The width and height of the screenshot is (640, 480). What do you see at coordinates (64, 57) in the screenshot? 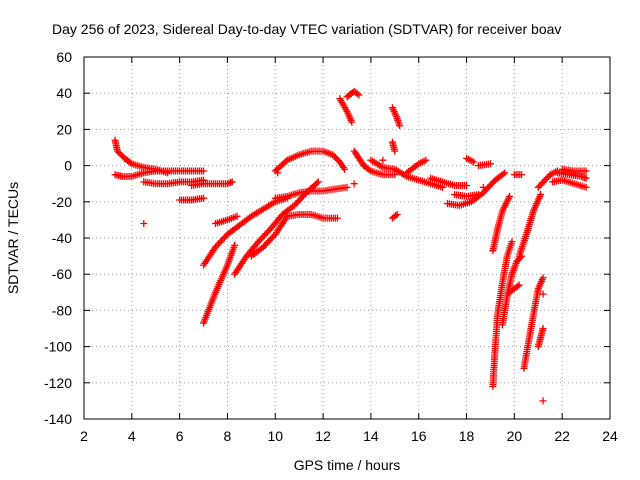
I see `y-tick-label: 60` at bounding box center [64, 57].